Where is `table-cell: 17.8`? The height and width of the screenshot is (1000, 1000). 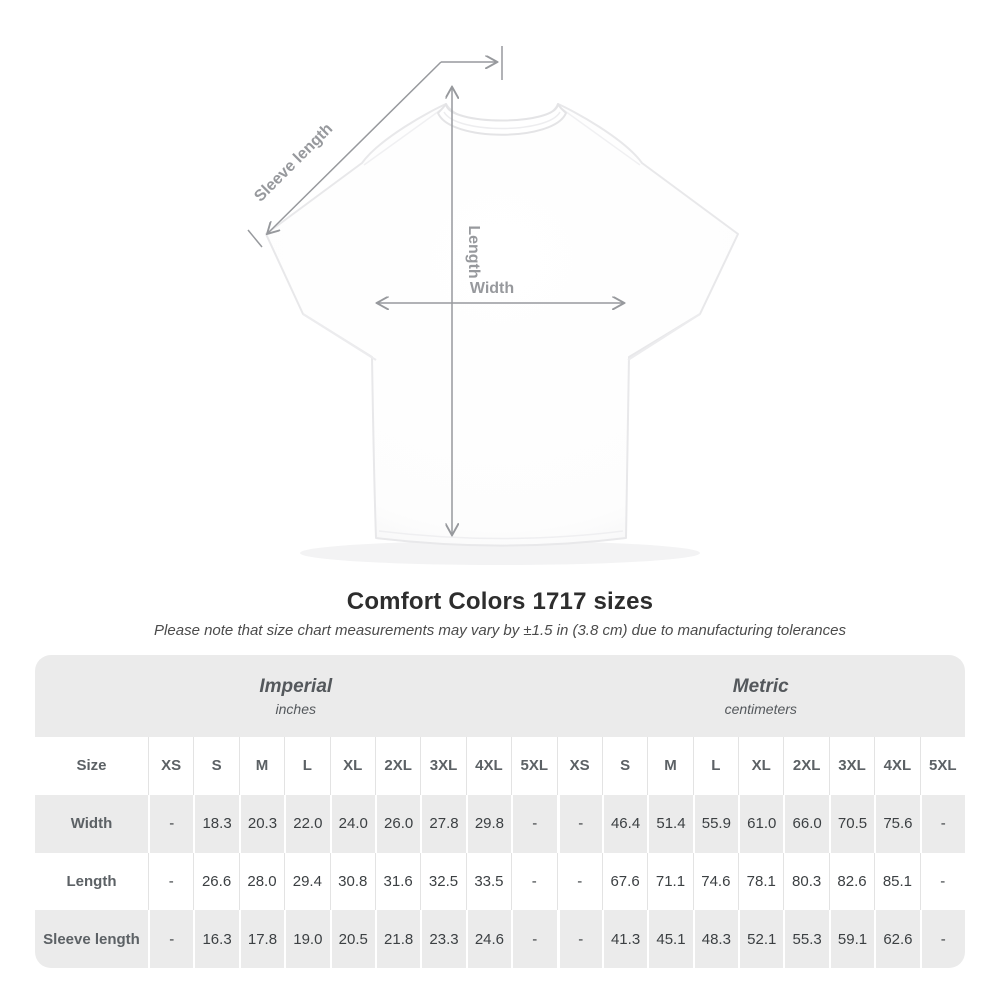
table-cell: 17.8 is located at coordinates (261, 939).